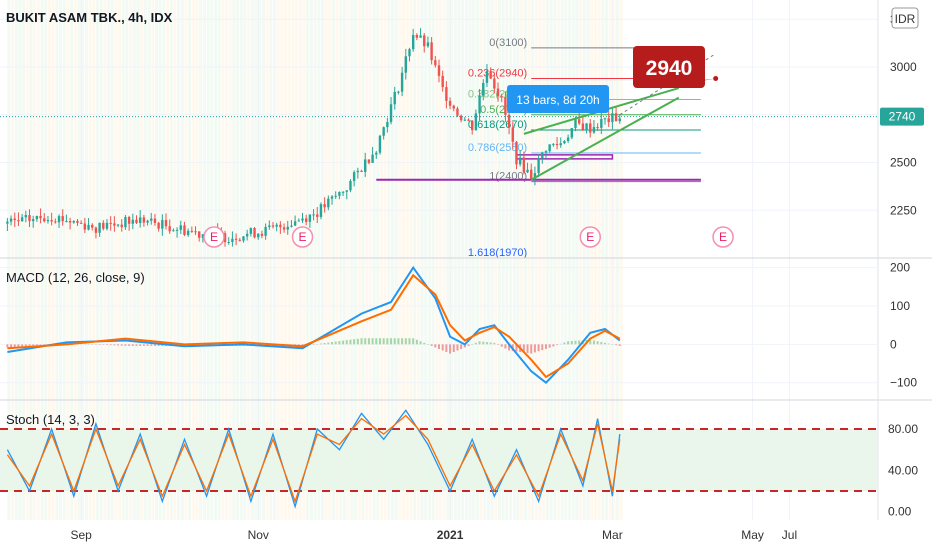  I want to click on fib-label: 0(3100), so click(508, 43).